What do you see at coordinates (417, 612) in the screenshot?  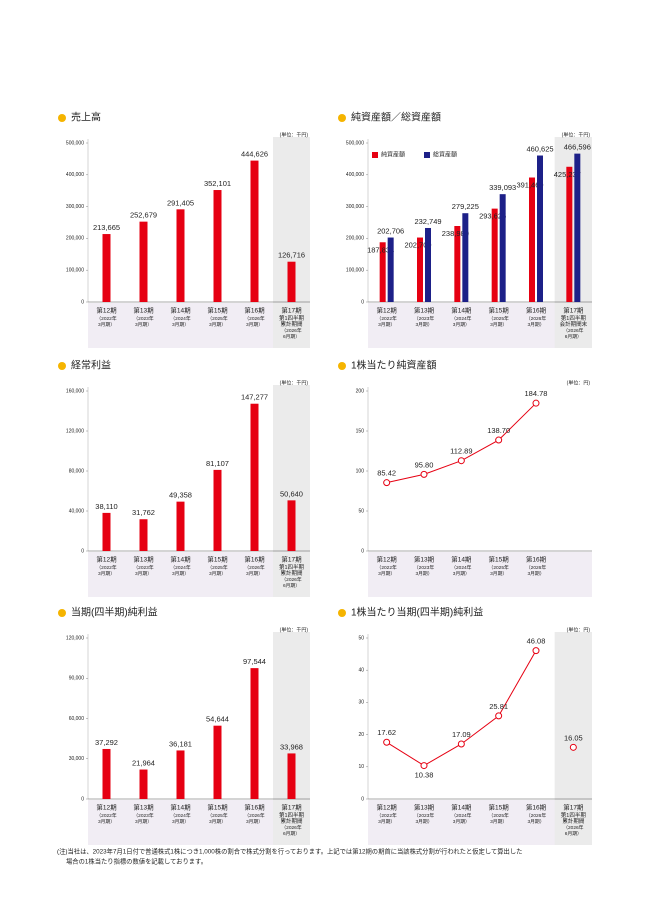 I see `chart-title: 1株当たり当期(四半期)純利益` at bounding box center [417, 612].